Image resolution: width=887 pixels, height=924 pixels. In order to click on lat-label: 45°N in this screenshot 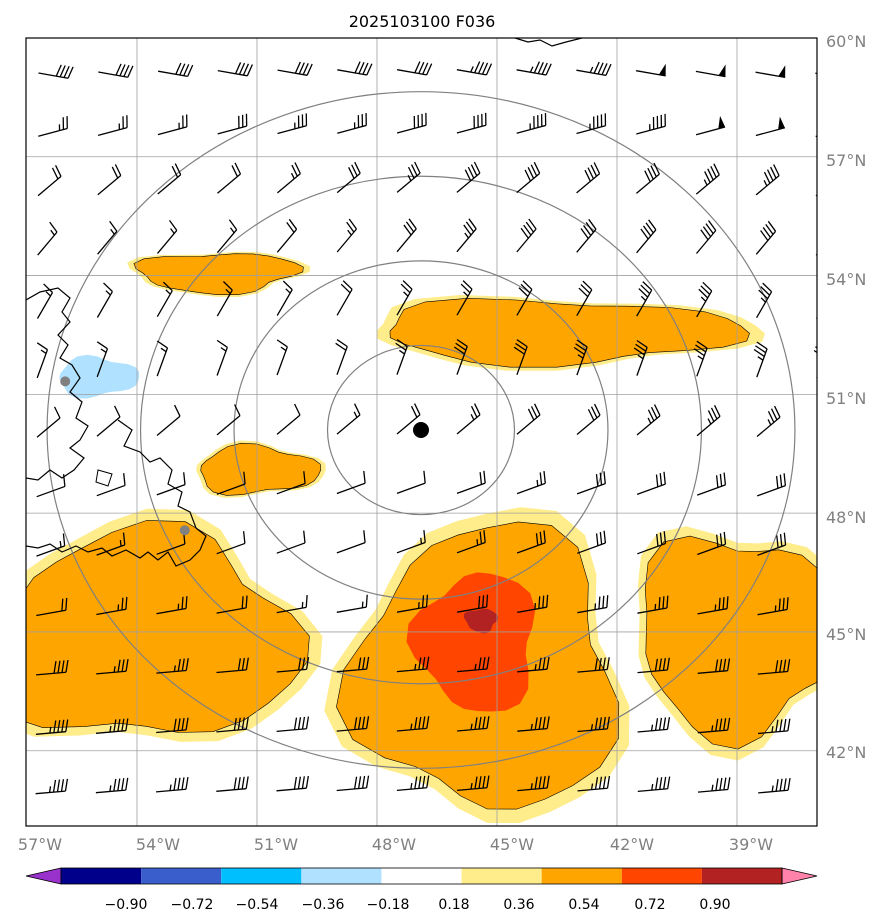, I will do `click(846, 634)`.